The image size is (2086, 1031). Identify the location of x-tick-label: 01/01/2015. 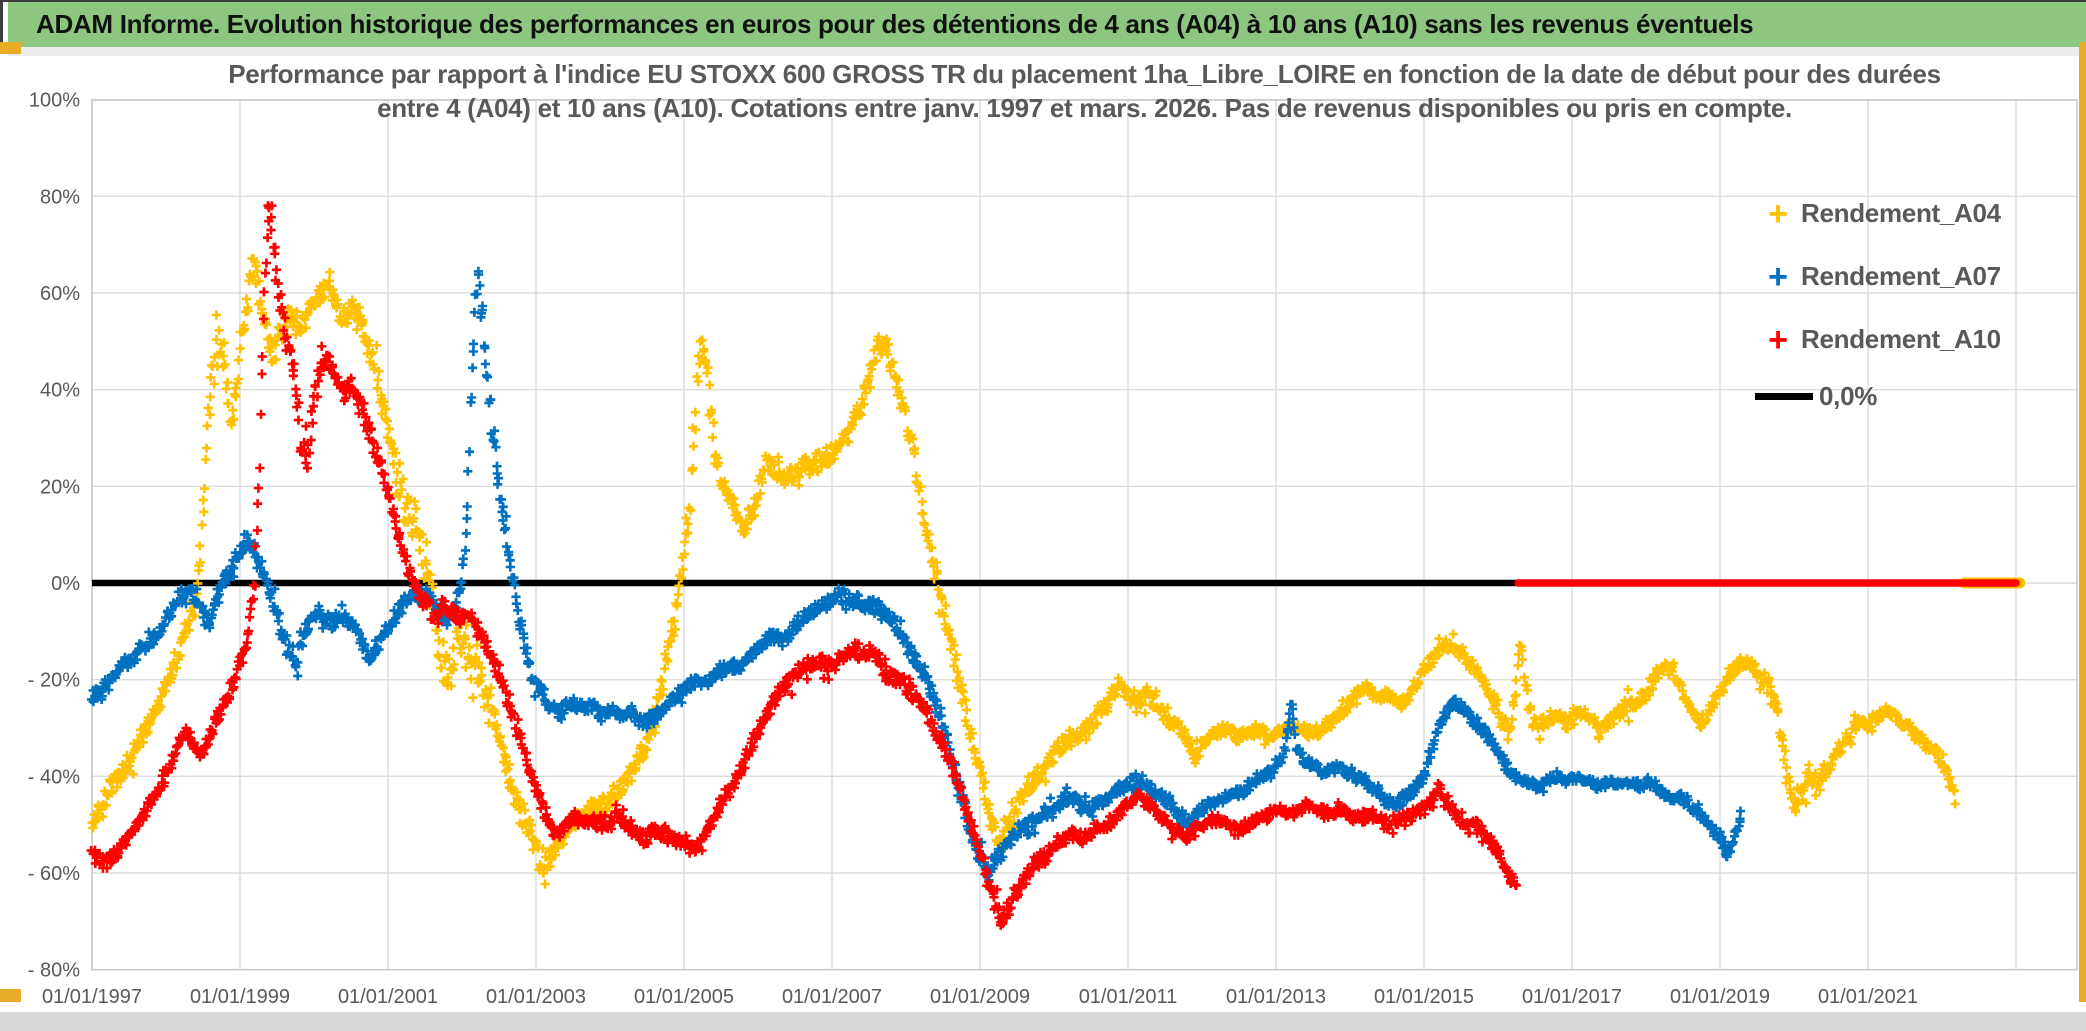
(1424, 997).